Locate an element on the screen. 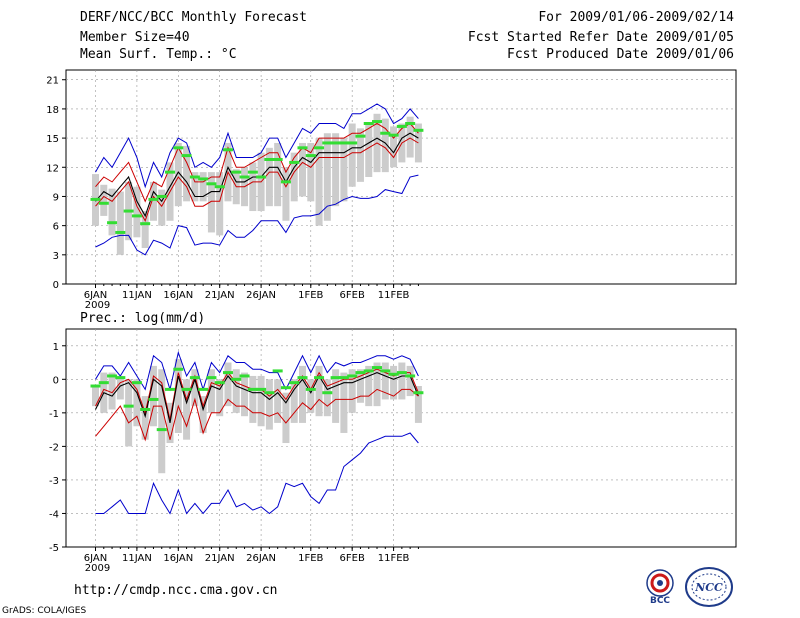 The width and height of the screenshot is (800, 618). y-tick-label: 1 is located at coordinates (56, 347).